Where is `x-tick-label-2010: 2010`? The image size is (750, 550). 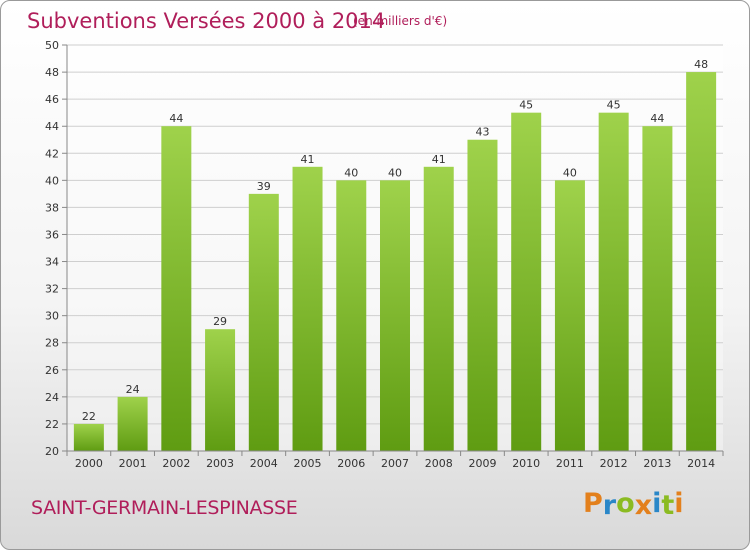 x-tick-label-2010: 2010 is located at coordinates (526, 463).